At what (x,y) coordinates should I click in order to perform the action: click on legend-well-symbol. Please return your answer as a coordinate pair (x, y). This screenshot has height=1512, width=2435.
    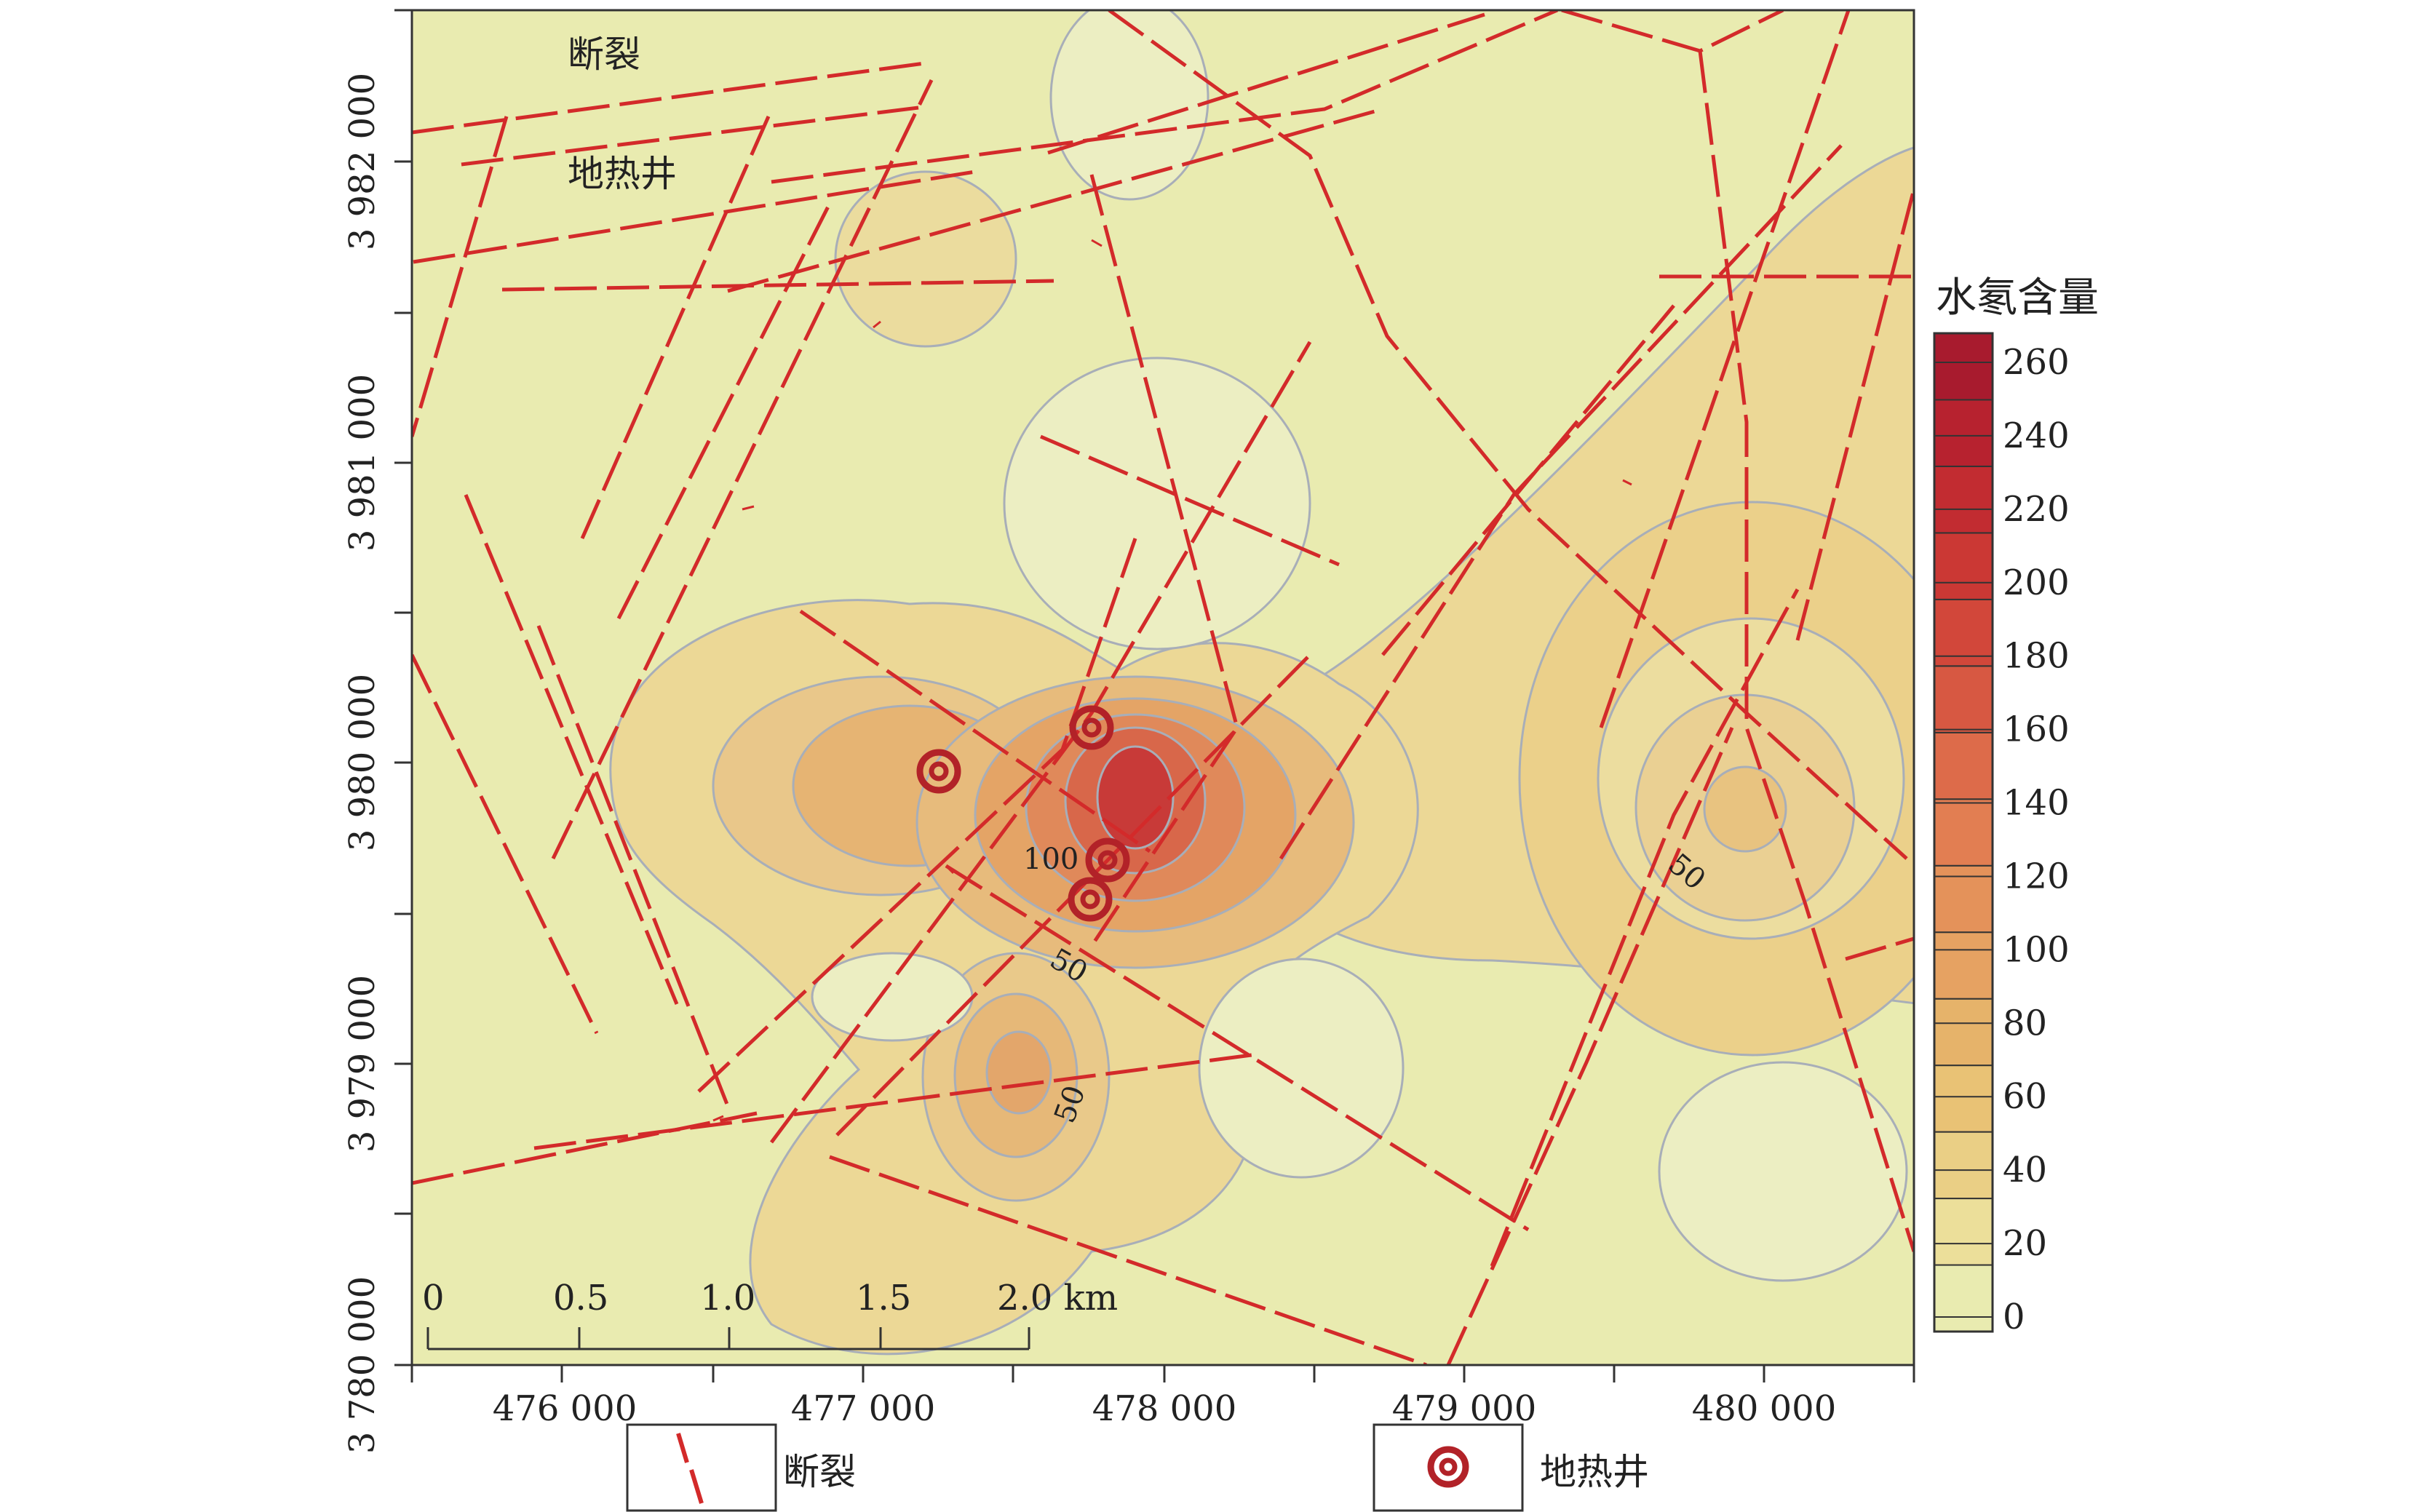
    Looking at the image, I should click on (1448, 1467).